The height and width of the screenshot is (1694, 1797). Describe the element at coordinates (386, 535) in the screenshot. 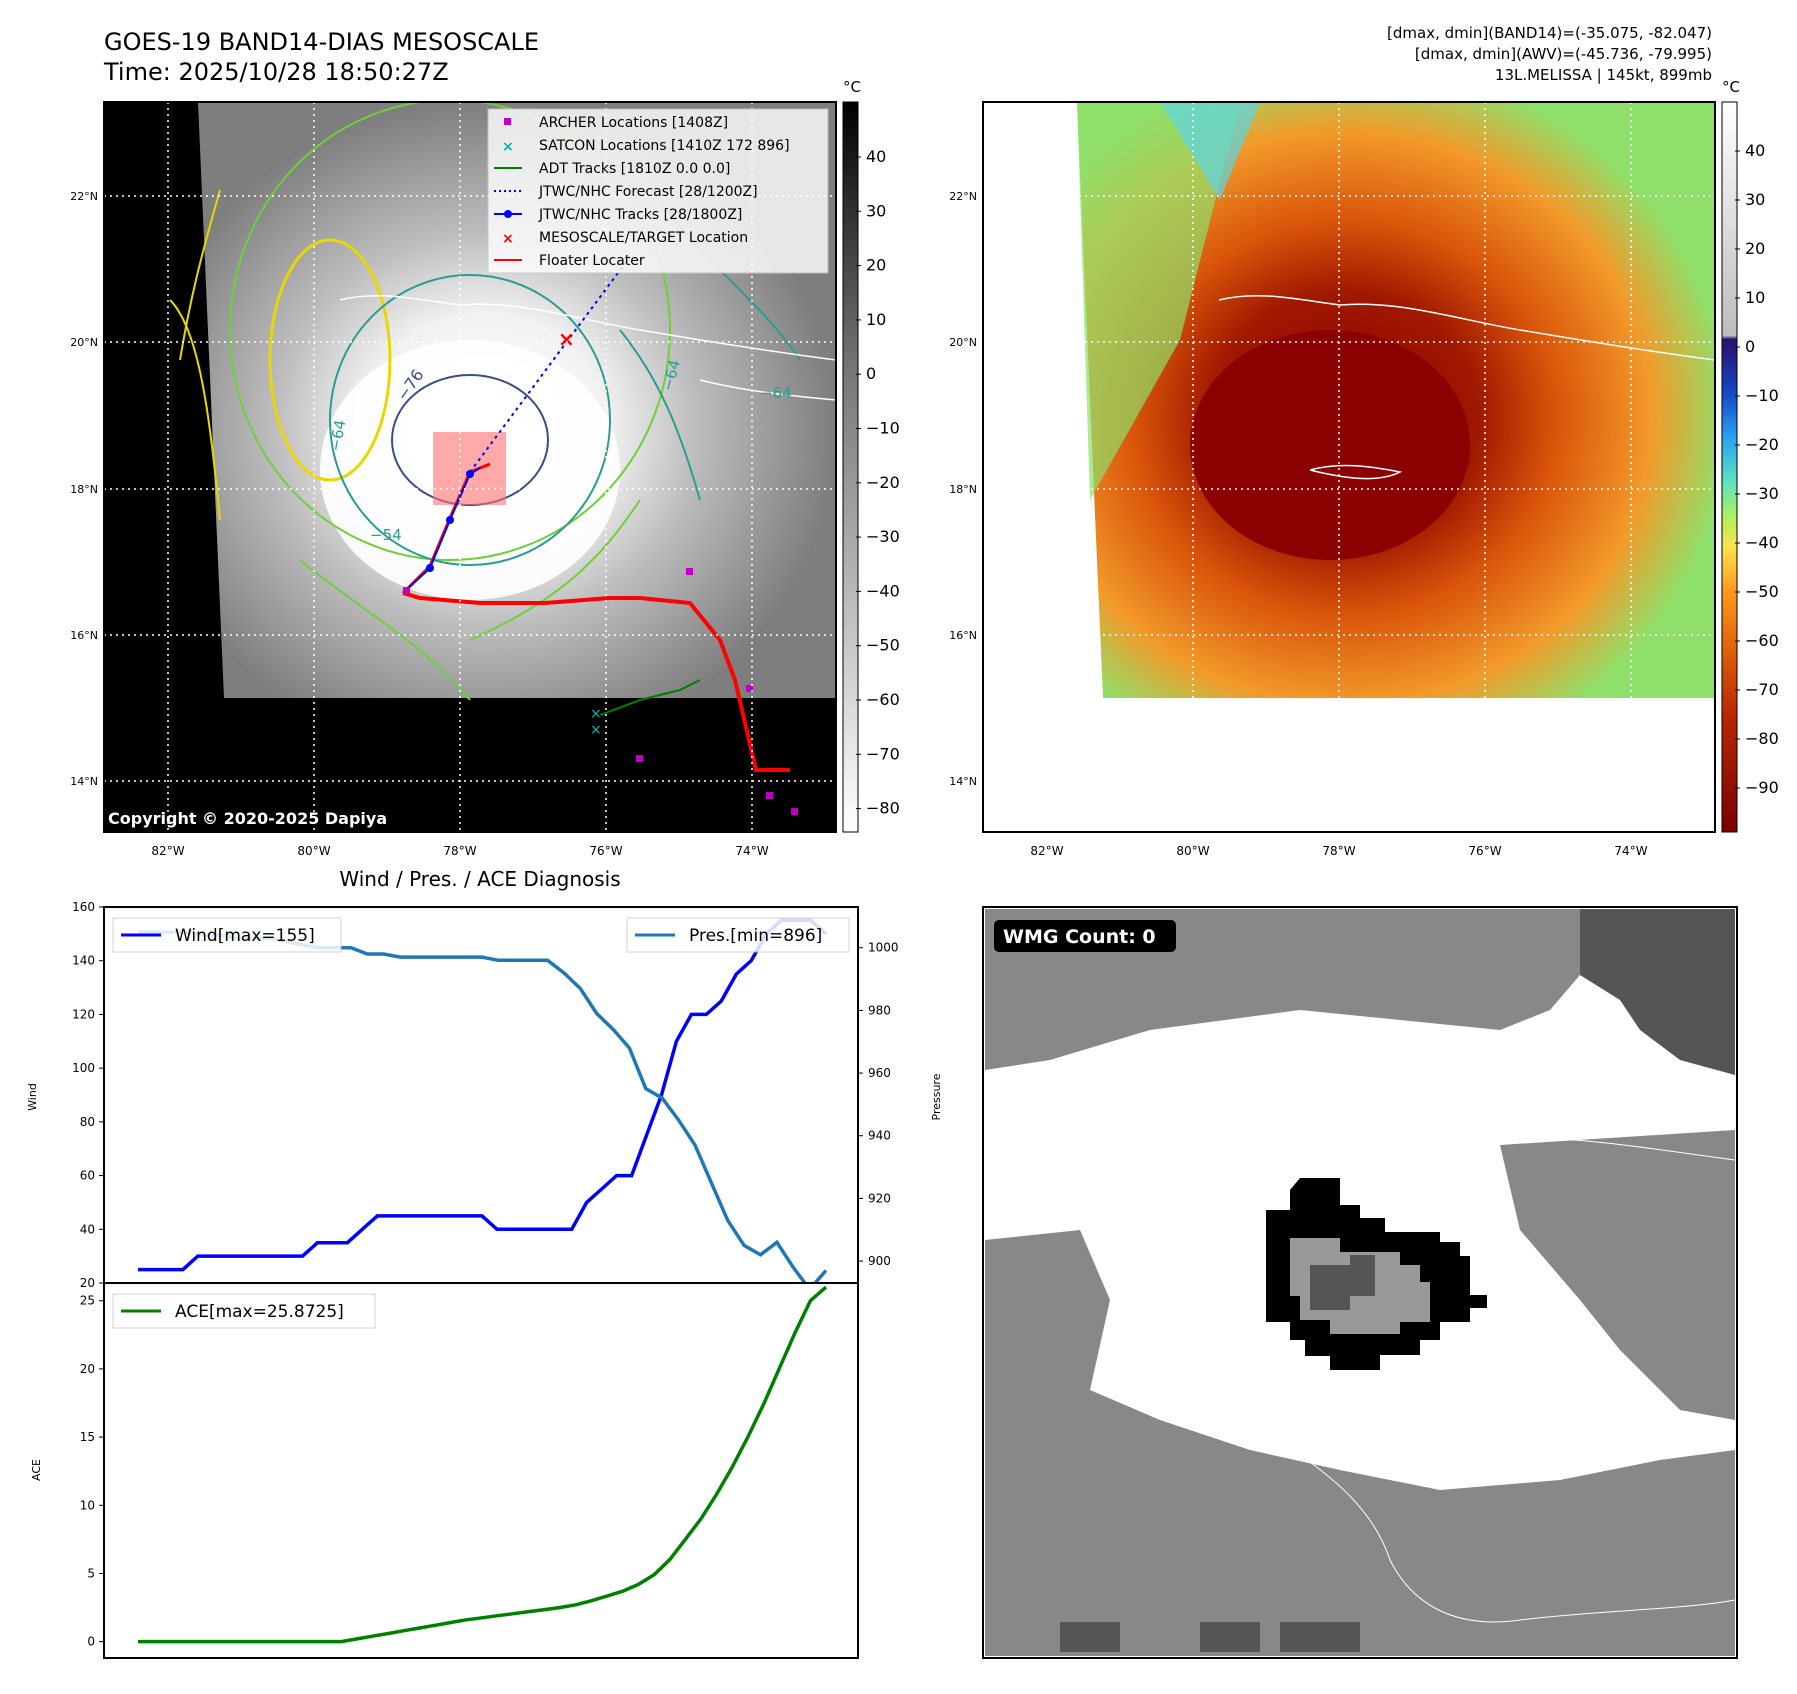

I see `contour-label: −54` at that location.